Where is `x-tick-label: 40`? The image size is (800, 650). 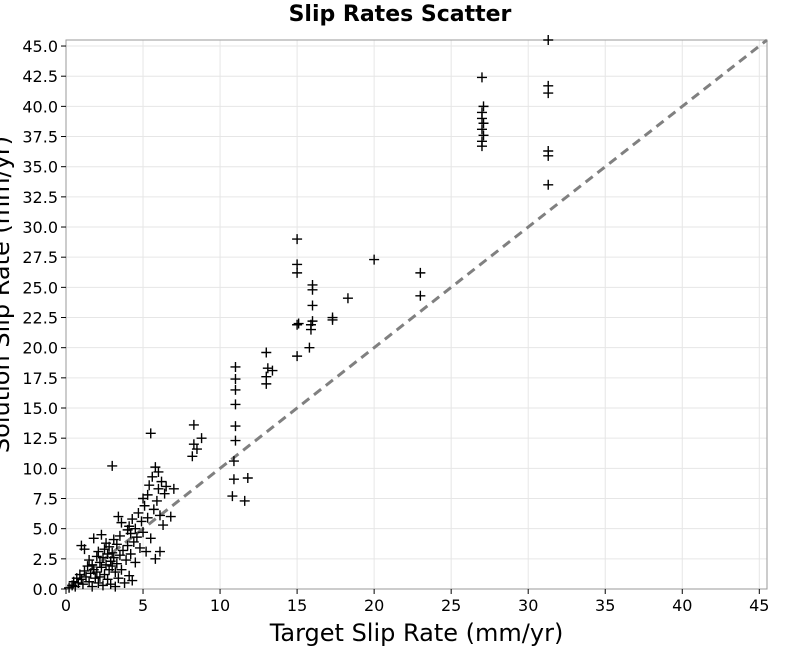
x-tick-label: 40 is located at coordinates (682, 605).